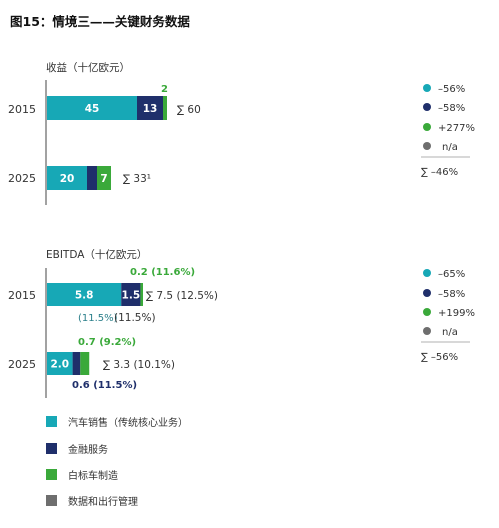 This screenshot has height=528, width=499. Describe the element at coordinates (450, 332) in the screenshot. I see `ebitda-change-data: n/a` at that location.